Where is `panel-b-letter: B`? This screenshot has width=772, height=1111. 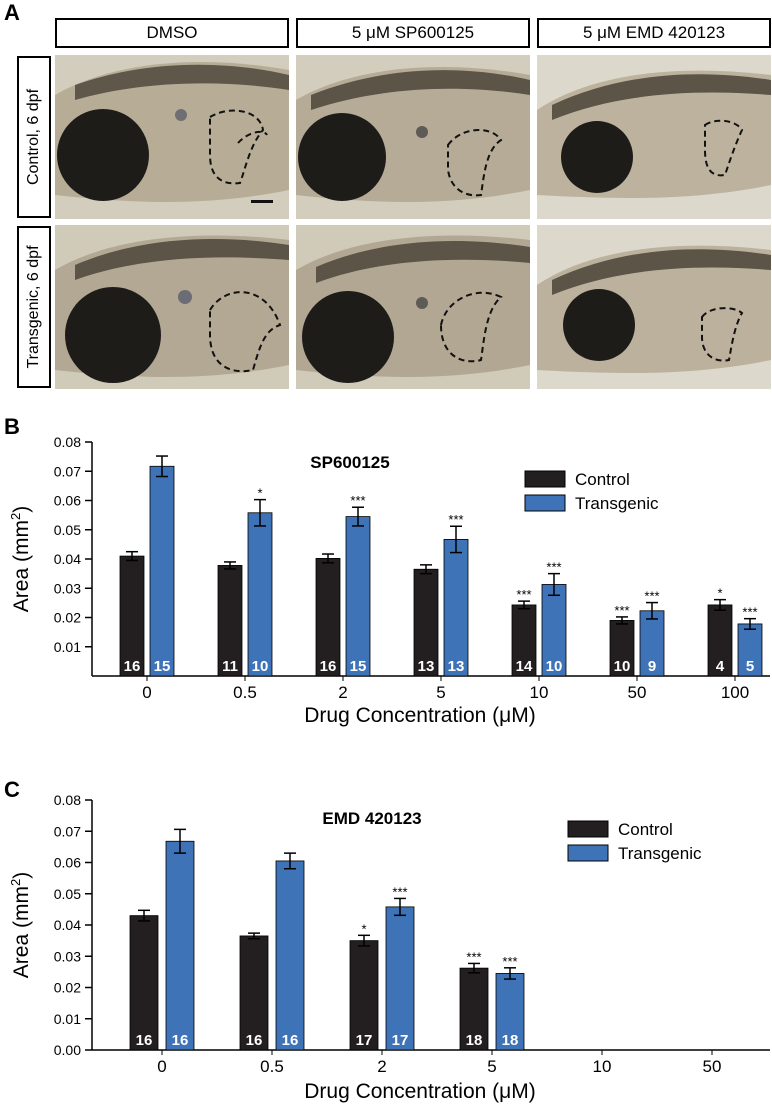
panel-b-letter: B is located at coordinates (12, 426).